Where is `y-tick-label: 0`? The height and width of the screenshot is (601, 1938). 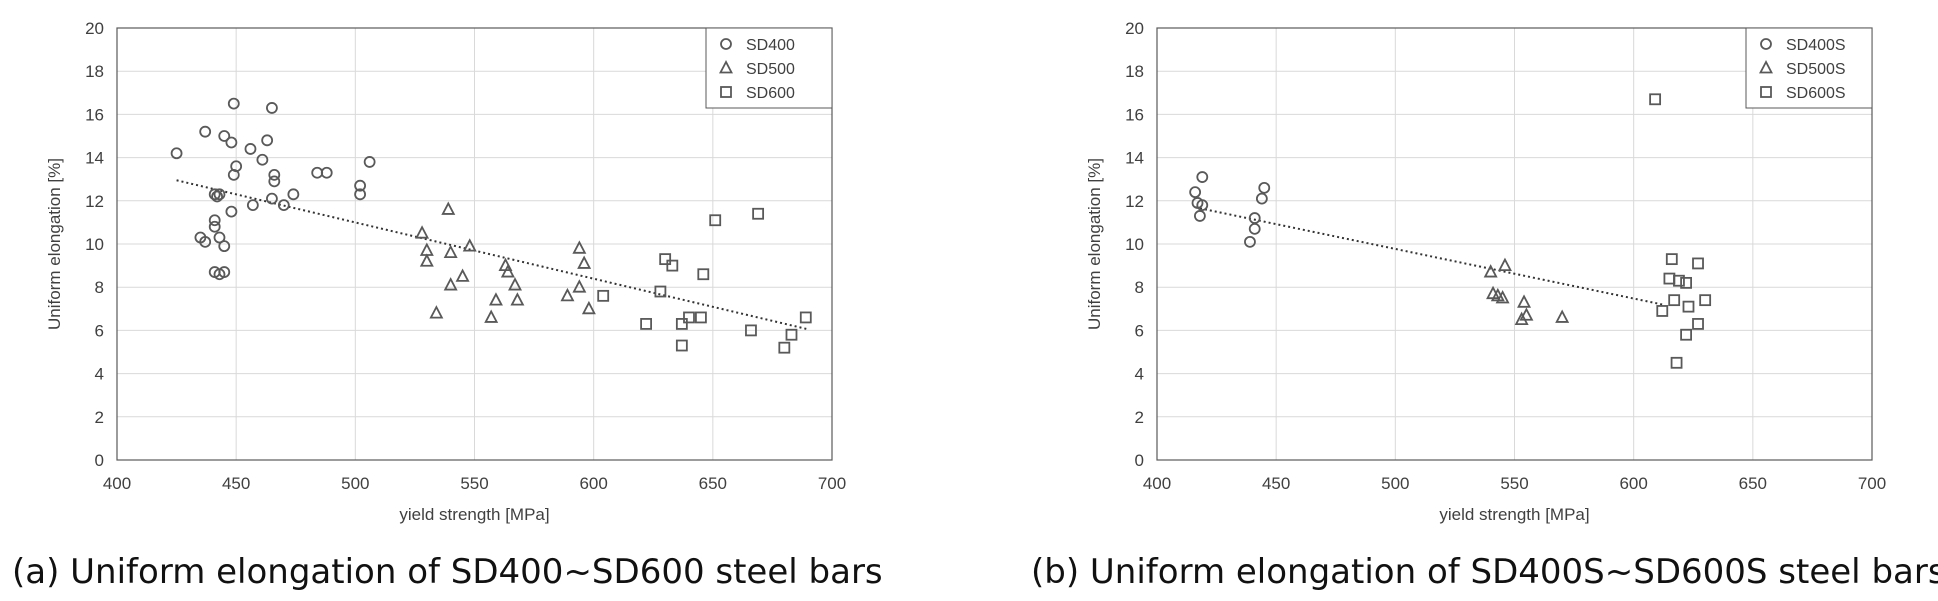
y-tick-label: 0 is located at coordinates (1139, 460).